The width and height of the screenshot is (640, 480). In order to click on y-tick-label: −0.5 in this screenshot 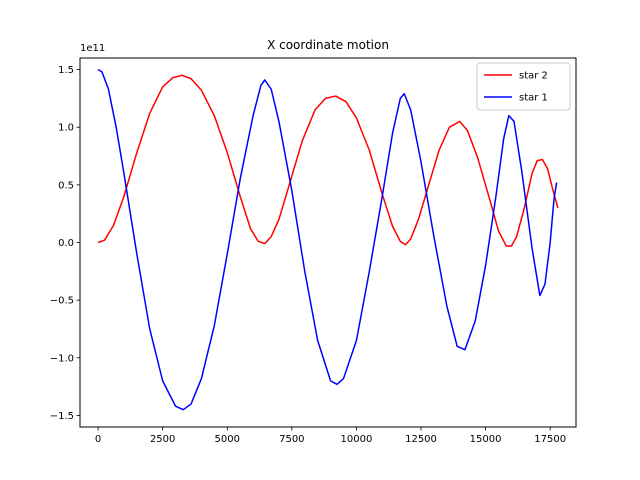, I will do `click(62, 301)`.